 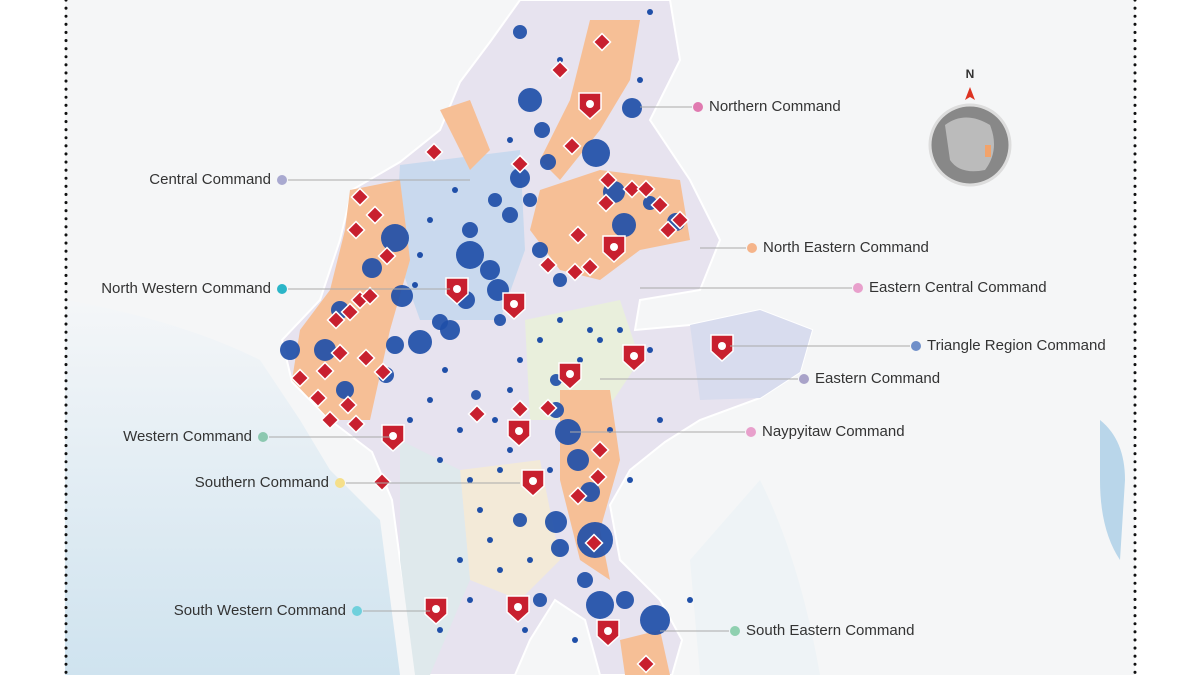 I want to click on globe-land, so click(x=969, y=144).